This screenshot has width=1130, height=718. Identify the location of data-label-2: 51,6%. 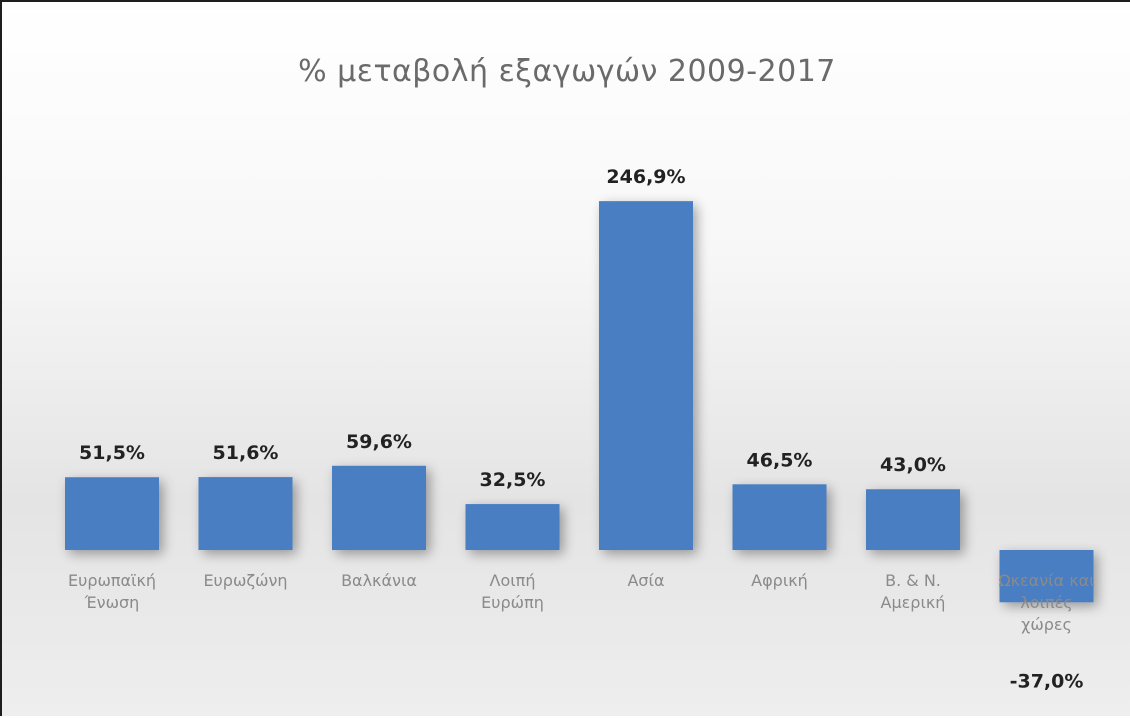
(246, 453).